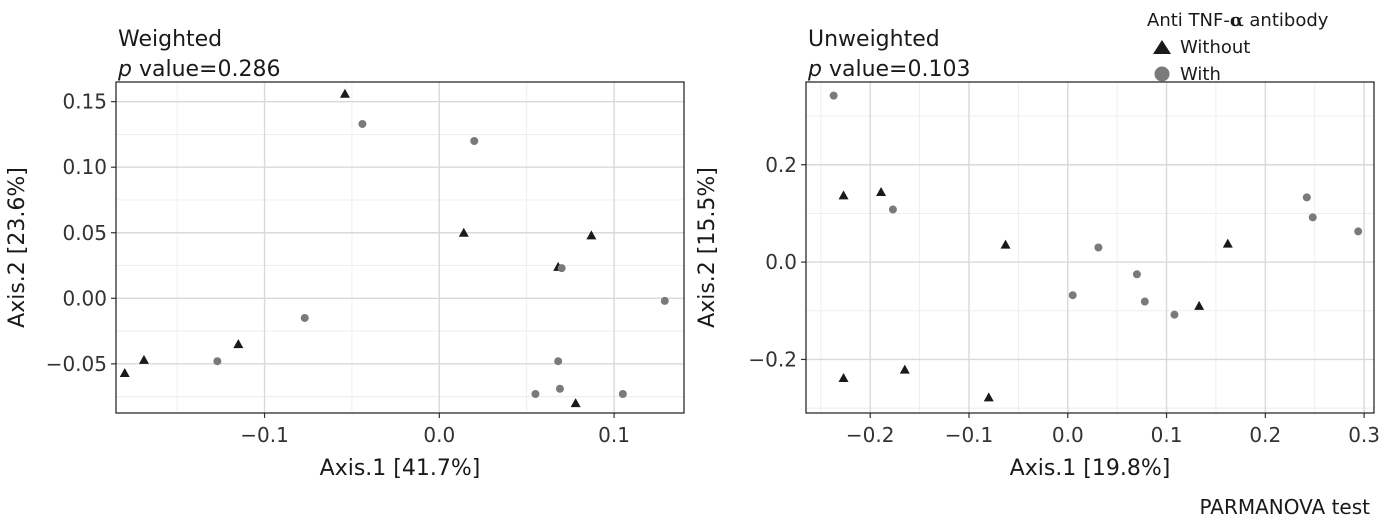 The height and width of the screenshot is (522, 1386). I want to click on legend-item-with: With, so click(1200, 74).